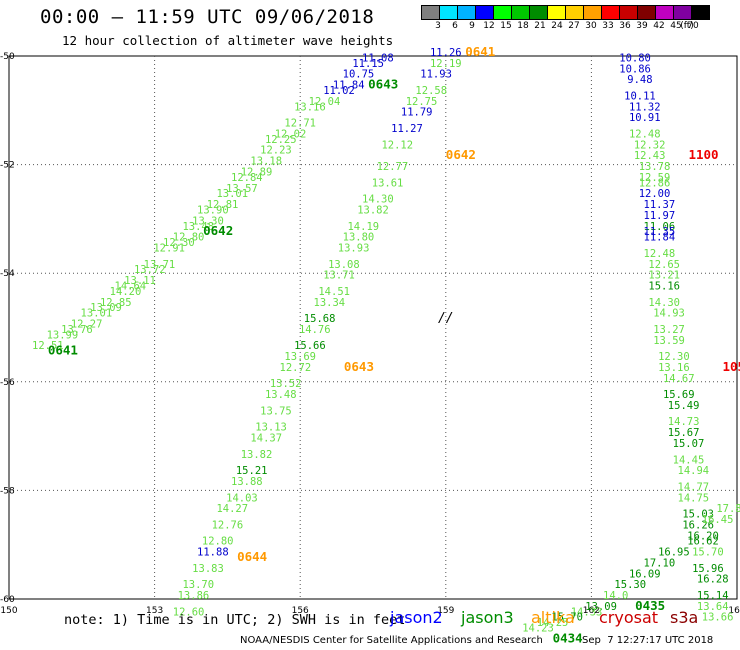  I want to click on x-tick-label: 165, so click(734, 611).